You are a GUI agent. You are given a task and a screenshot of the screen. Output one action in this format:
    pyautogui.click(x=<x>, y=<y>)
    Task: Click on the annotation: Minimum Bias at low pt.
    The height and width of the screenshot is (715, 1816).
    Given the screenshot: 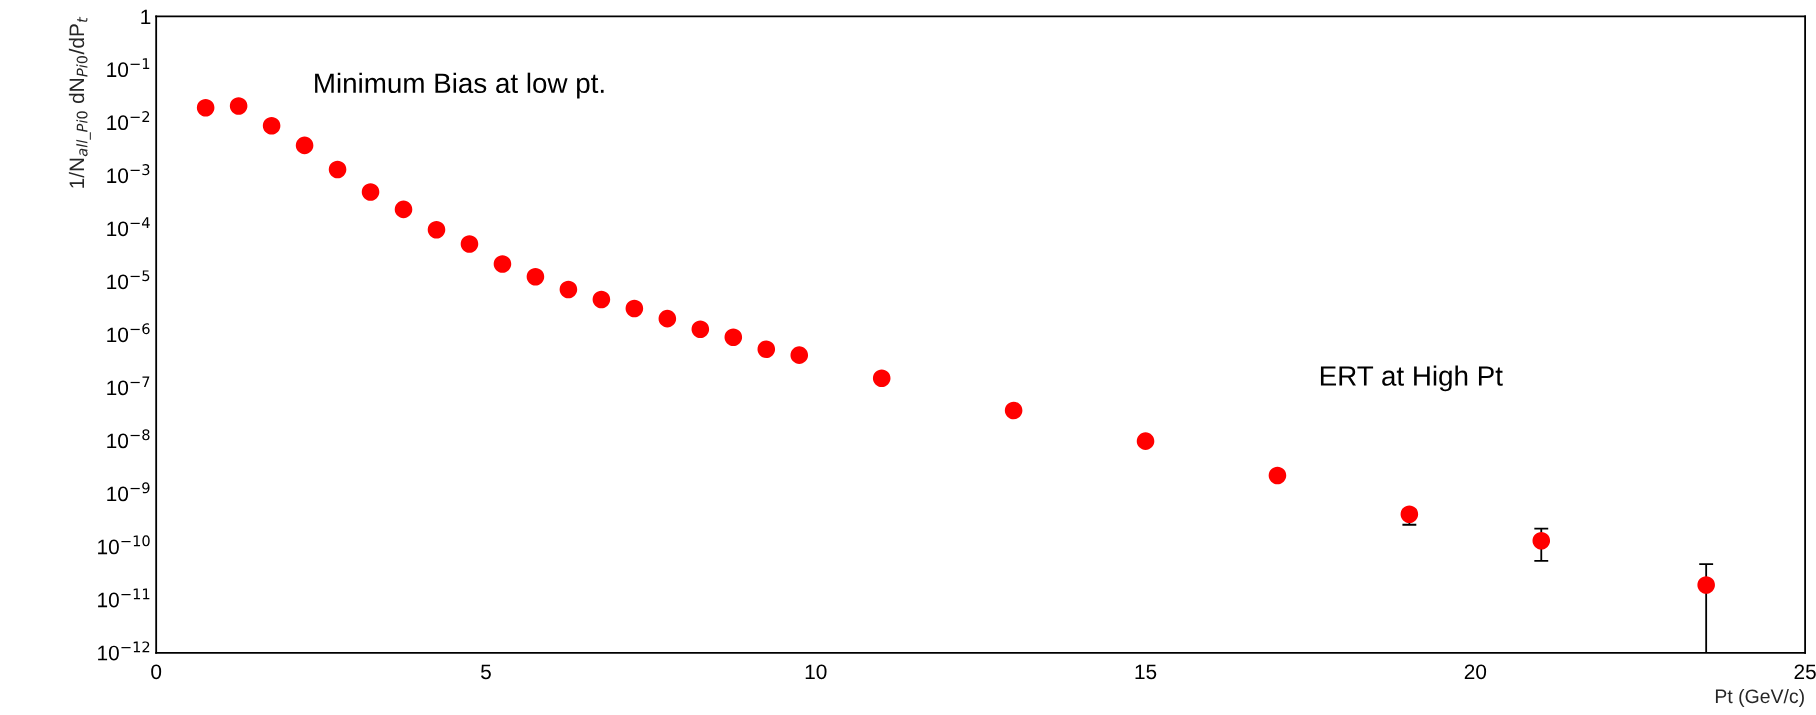 What is the action you would take?
    pyautogui.click(x=459, y=85)
    